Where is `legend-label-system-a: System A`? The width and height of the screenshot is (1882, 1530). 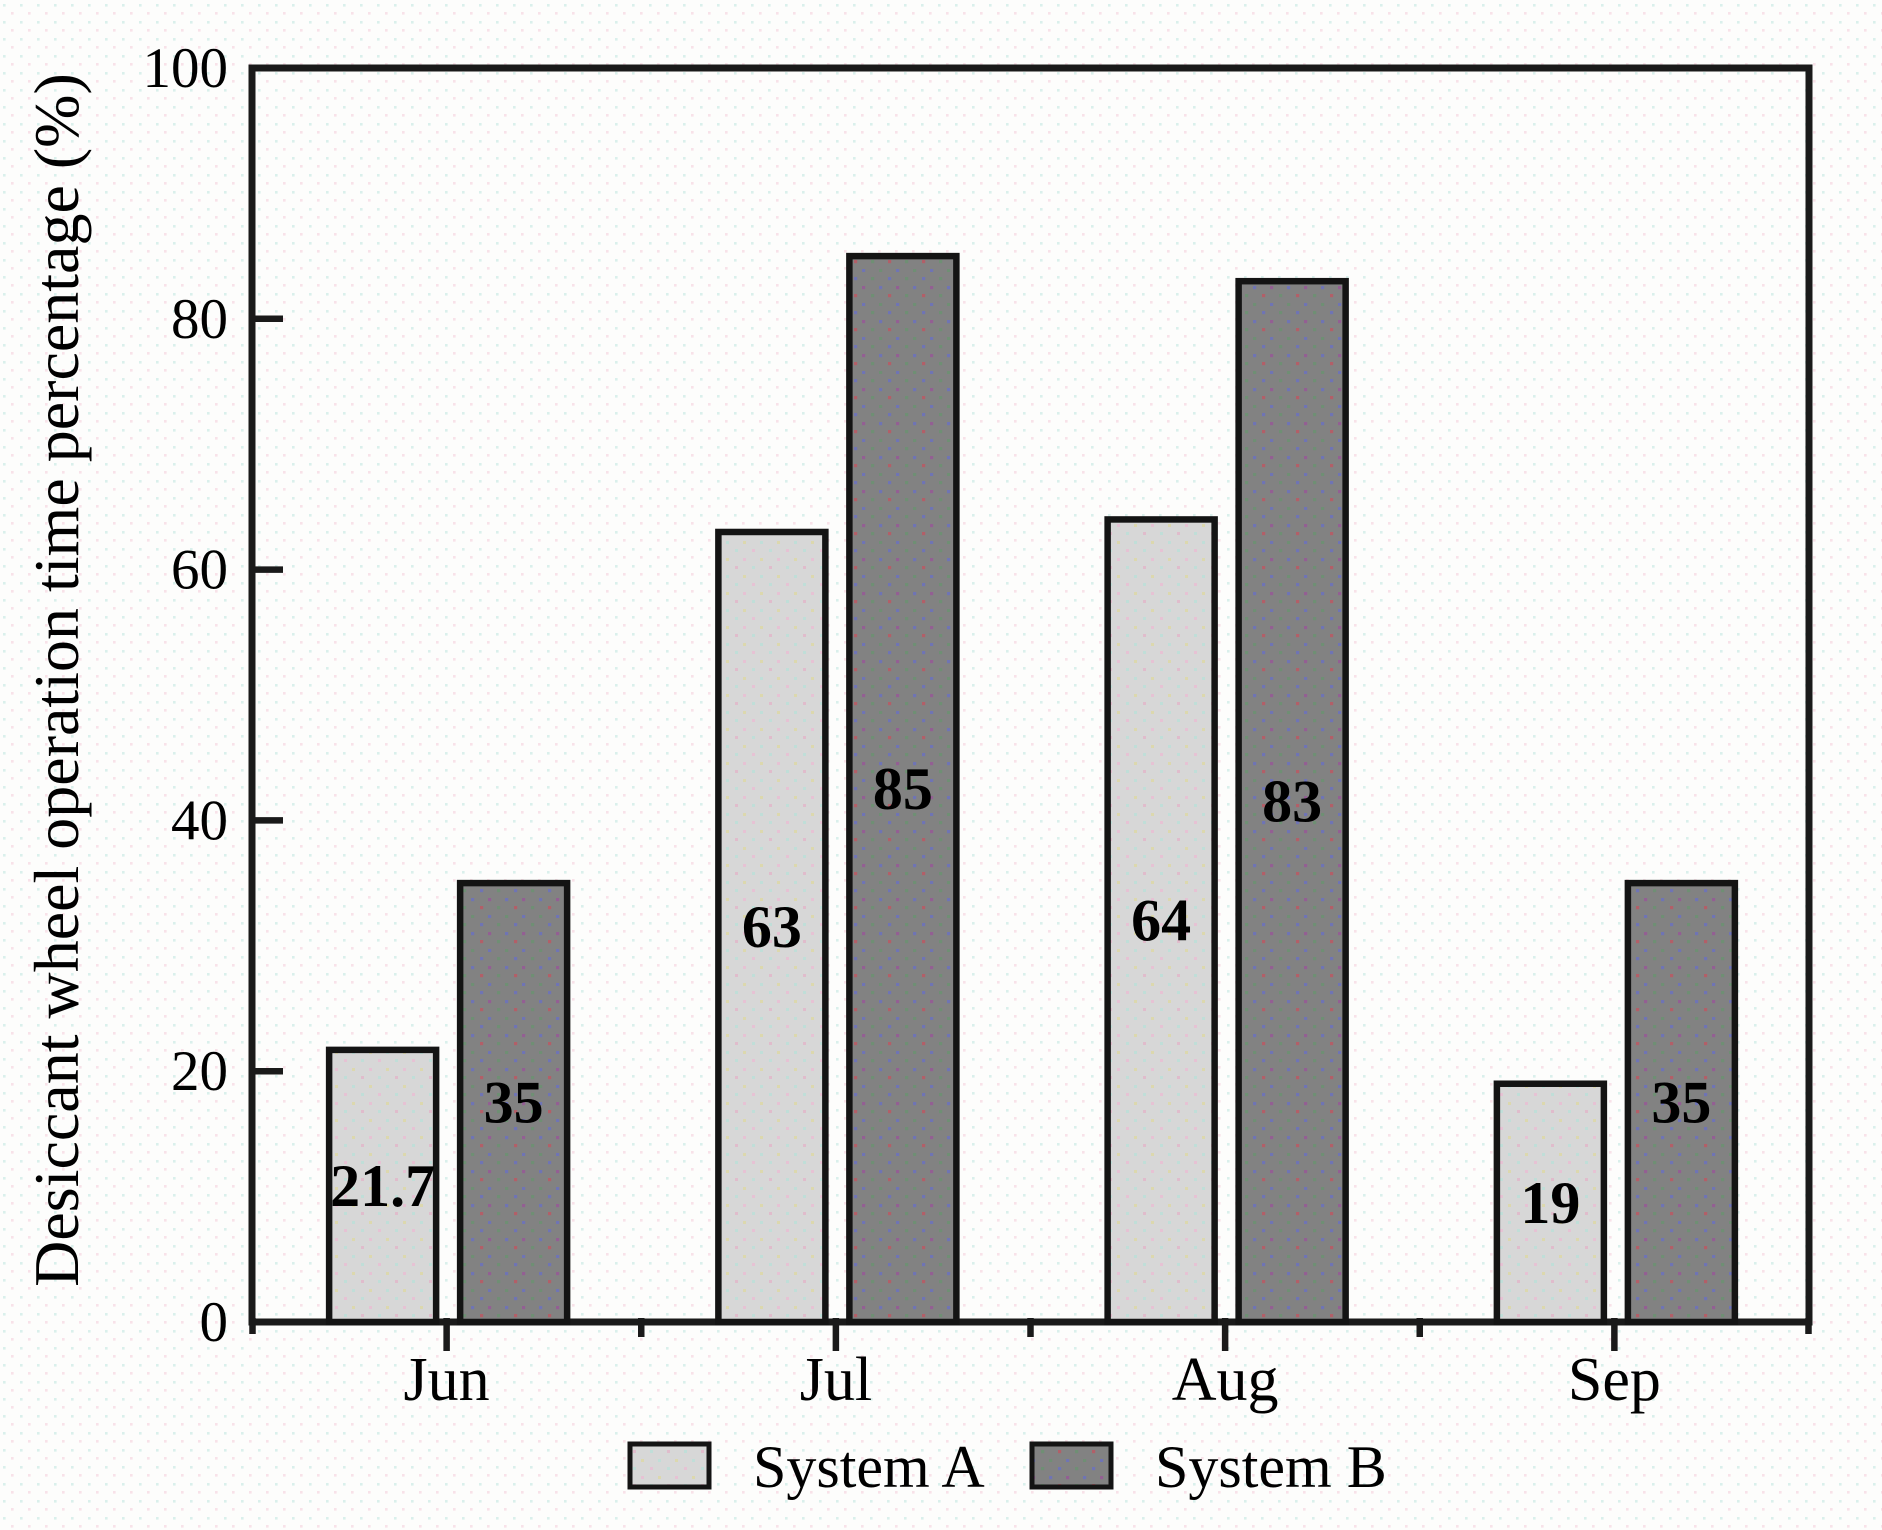
legend-label-system-a: System A is located at coordinates (869, 1467).